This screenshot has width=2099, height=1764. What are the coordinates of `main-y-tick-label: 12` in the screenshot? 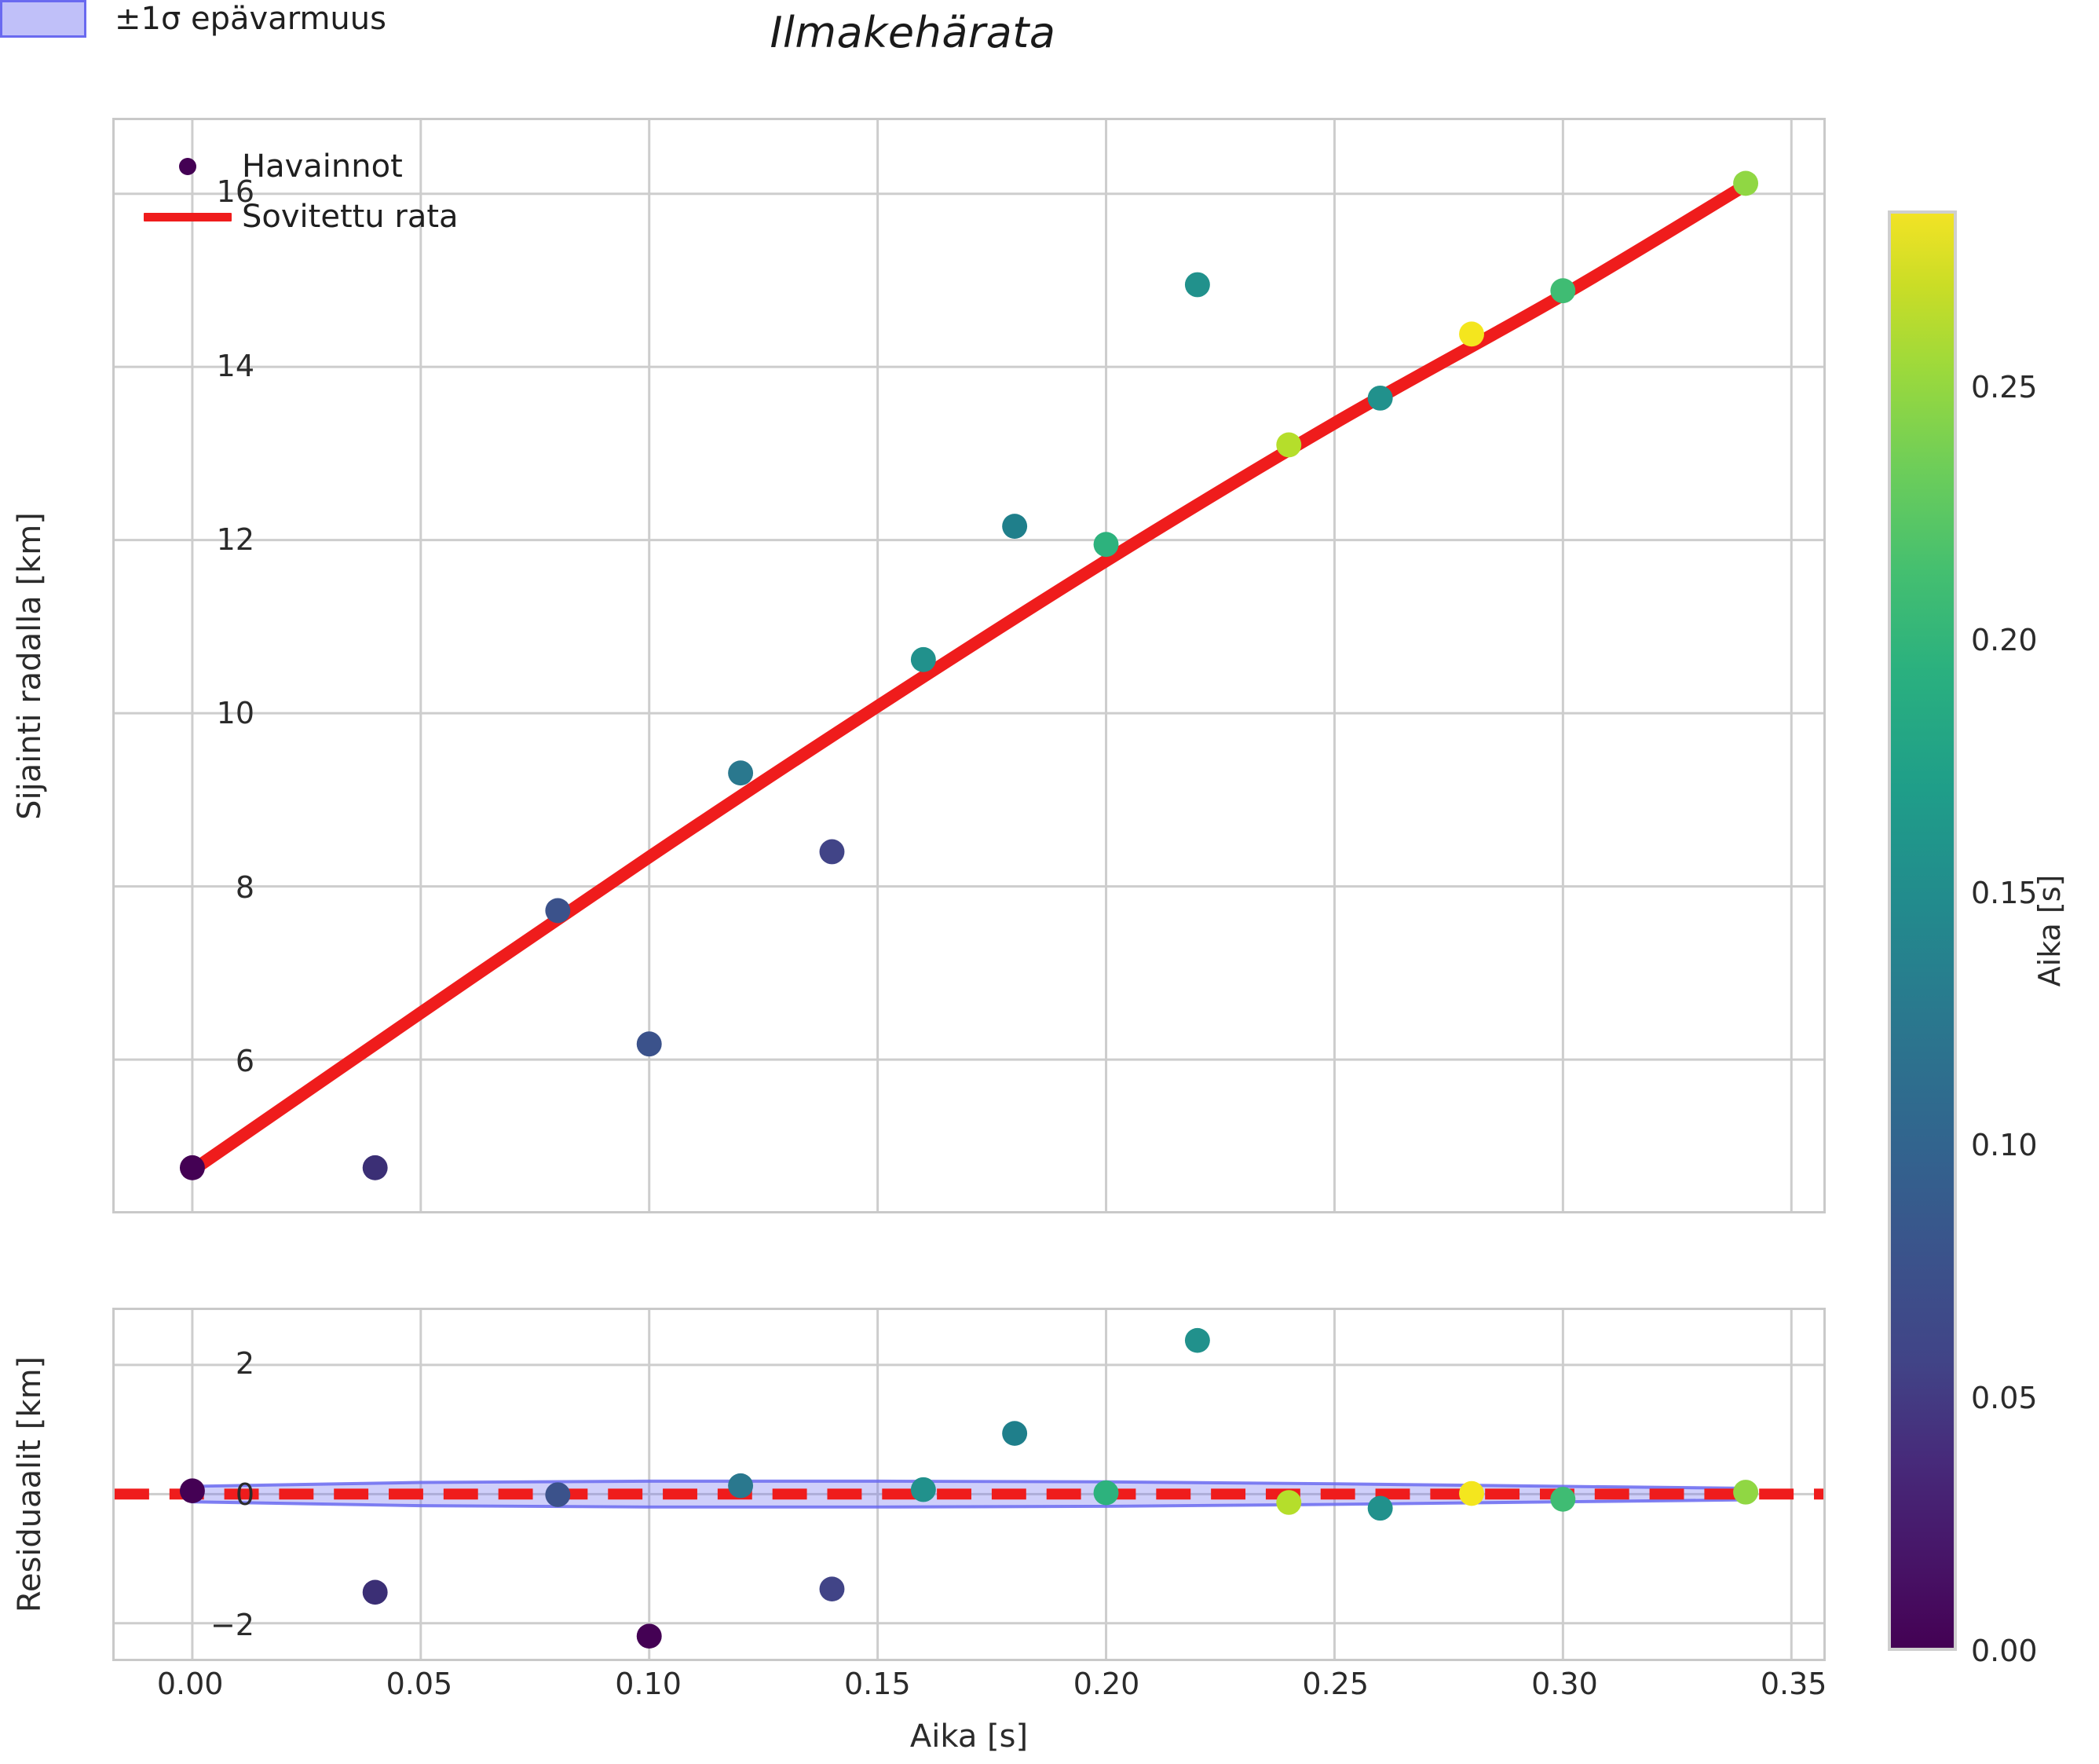 It's located at (235, 540).